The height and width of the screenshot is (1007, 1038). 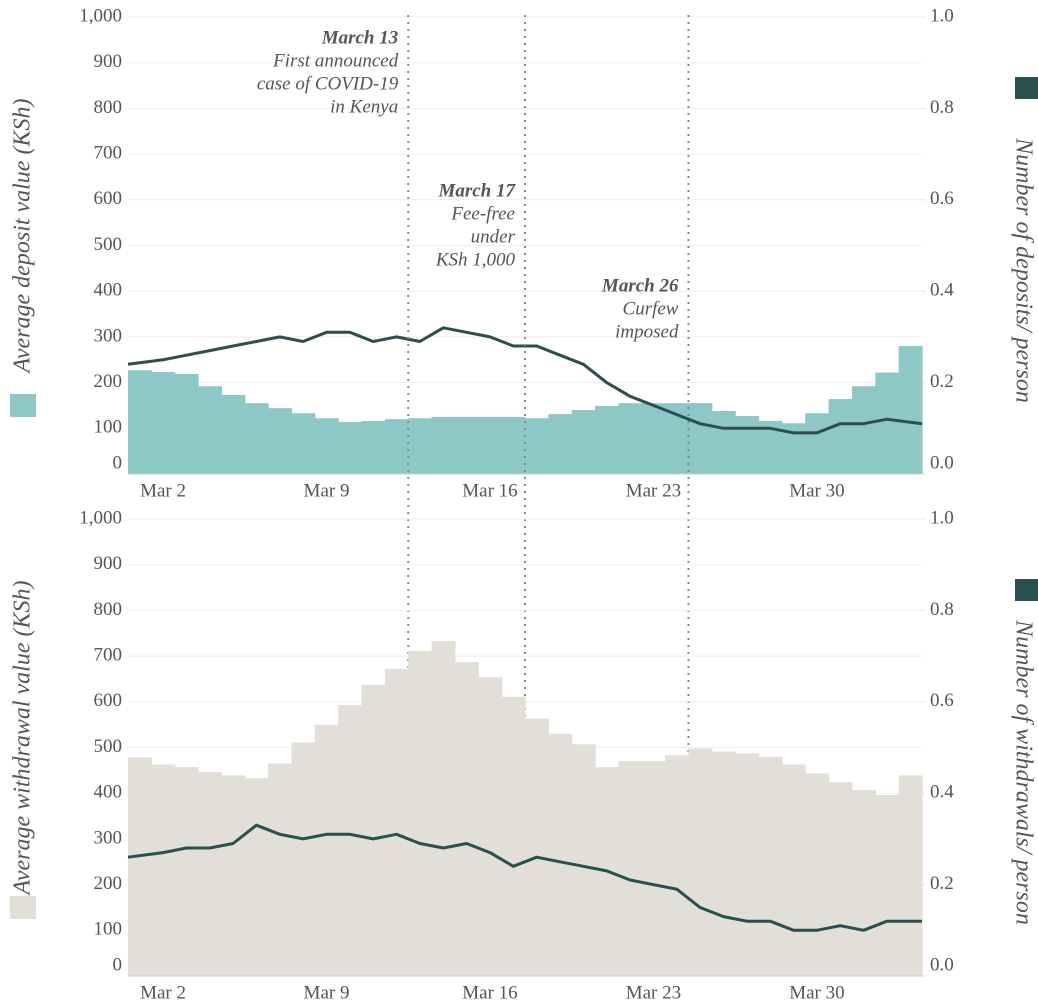 What do you see at coordinates (653, 992) in the screenshot?
I see `x-tick-label: Mar 23` at bounding box center [653, 992].